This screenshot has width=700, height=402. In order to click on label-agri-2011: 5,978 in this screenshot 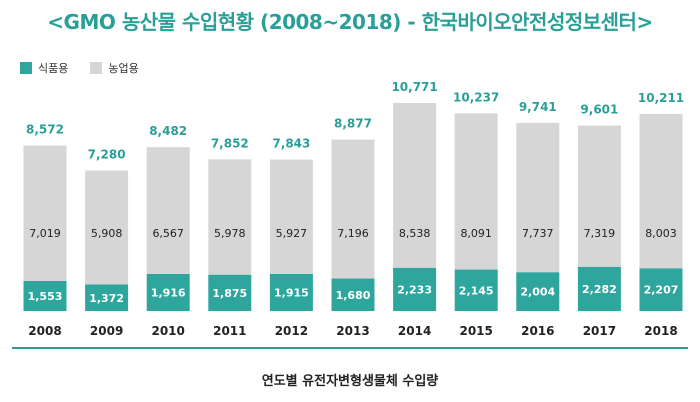, I will do `click(230, 233)`.